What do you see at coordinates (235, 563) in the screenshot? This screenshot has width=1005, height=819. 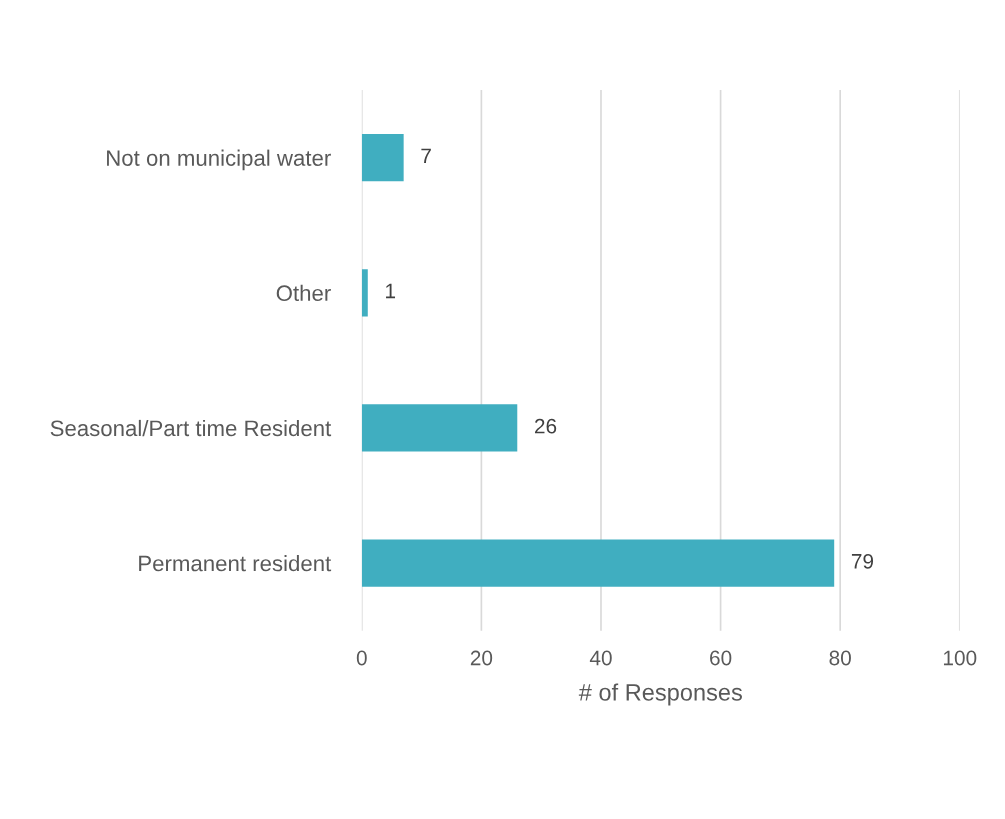 I see `y-tick-label: Permanent resident` at bounding box center [235, 563].